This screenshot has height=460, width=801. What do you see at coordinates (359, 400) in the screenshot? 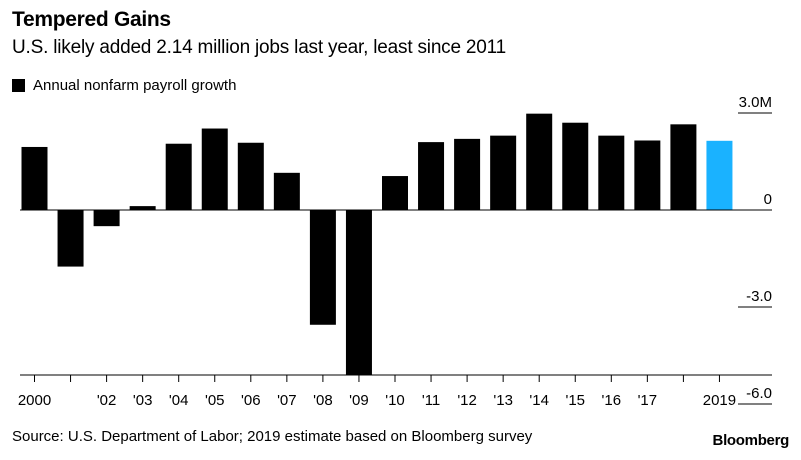
I see `x-tick-label-'09: '09` at bounding box center [359, 400].